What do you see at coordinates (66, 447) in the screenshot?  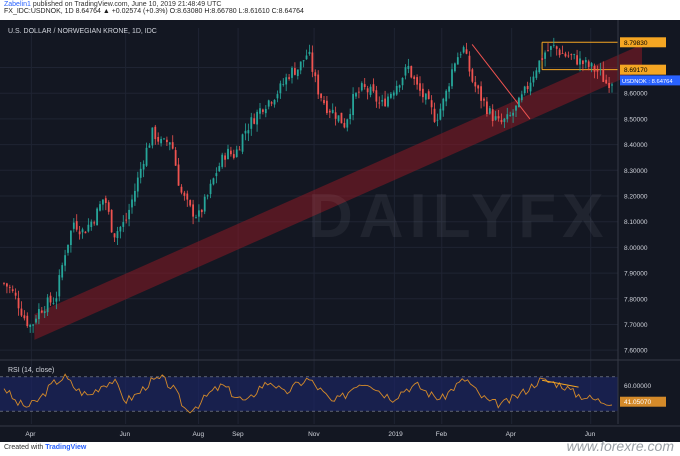 I see `tradingview-brand: TradingView` at bounding box center [66, 447].